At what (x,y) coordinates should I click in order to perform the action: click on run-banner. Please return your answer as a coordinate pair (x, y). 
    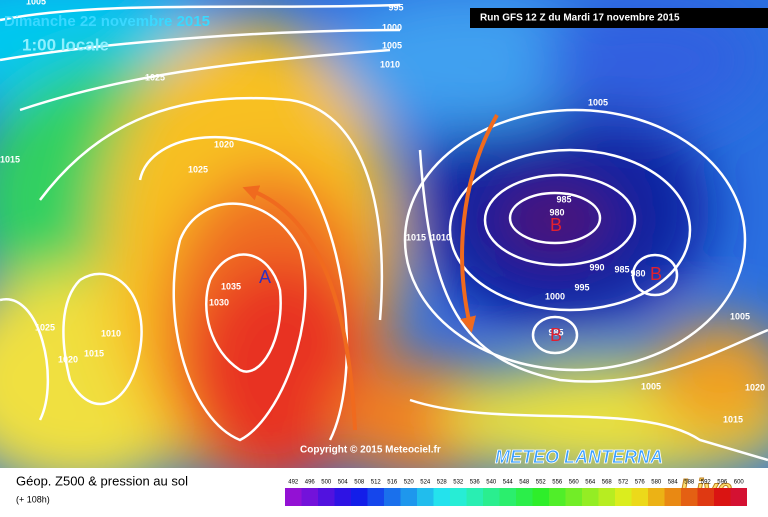
    Looking at the image, I should click on (619, 18).